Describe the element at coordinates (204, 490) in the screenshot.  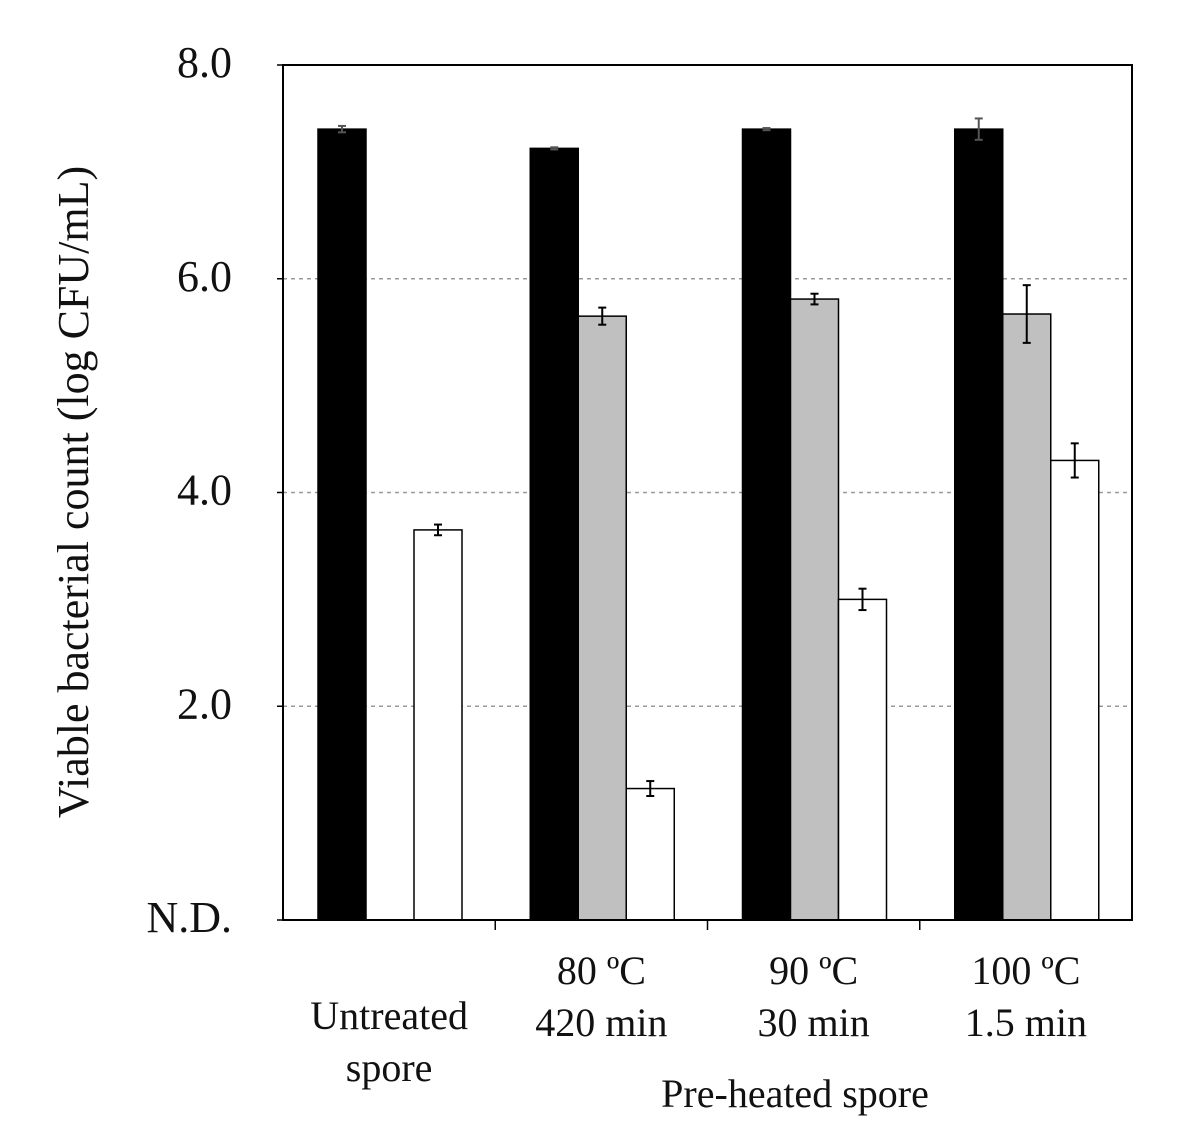
I see `y-tick-label: 4.0` at that location.